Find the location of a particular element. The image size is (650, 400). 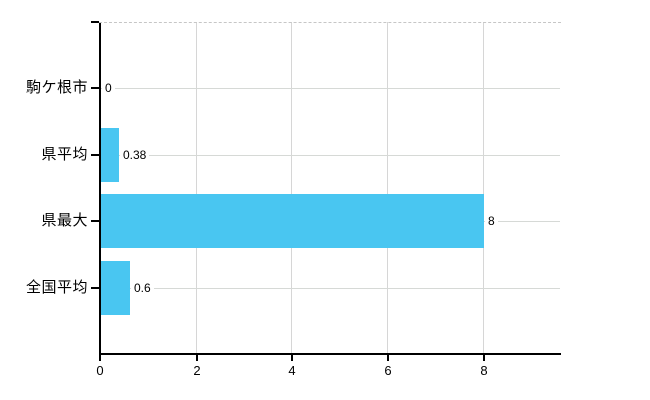

bar-全国平均 is located at coordinates (115, 288).